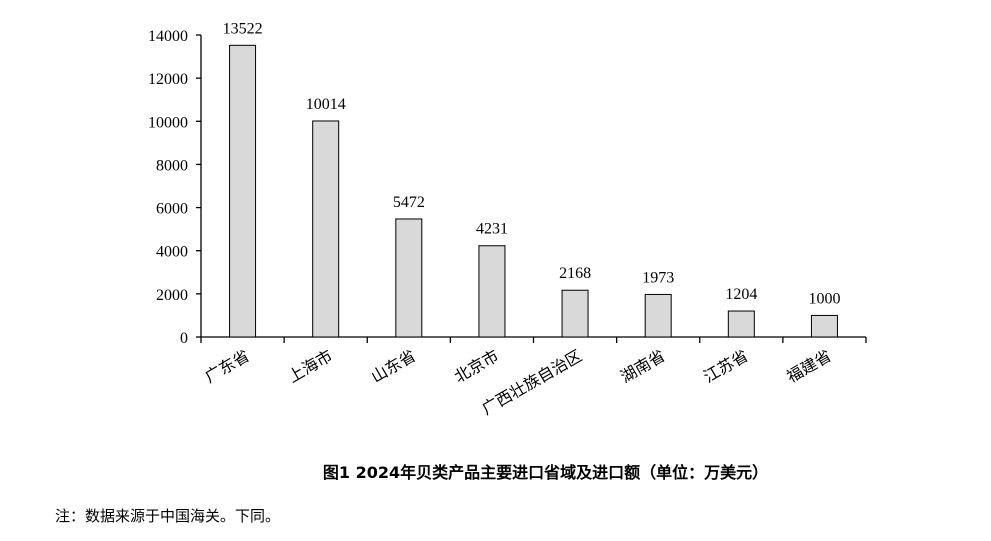  What do you see at coordinates (243, 28) in the screenshot?
I see `data-label: 13522` at bounding box center [243, 28].